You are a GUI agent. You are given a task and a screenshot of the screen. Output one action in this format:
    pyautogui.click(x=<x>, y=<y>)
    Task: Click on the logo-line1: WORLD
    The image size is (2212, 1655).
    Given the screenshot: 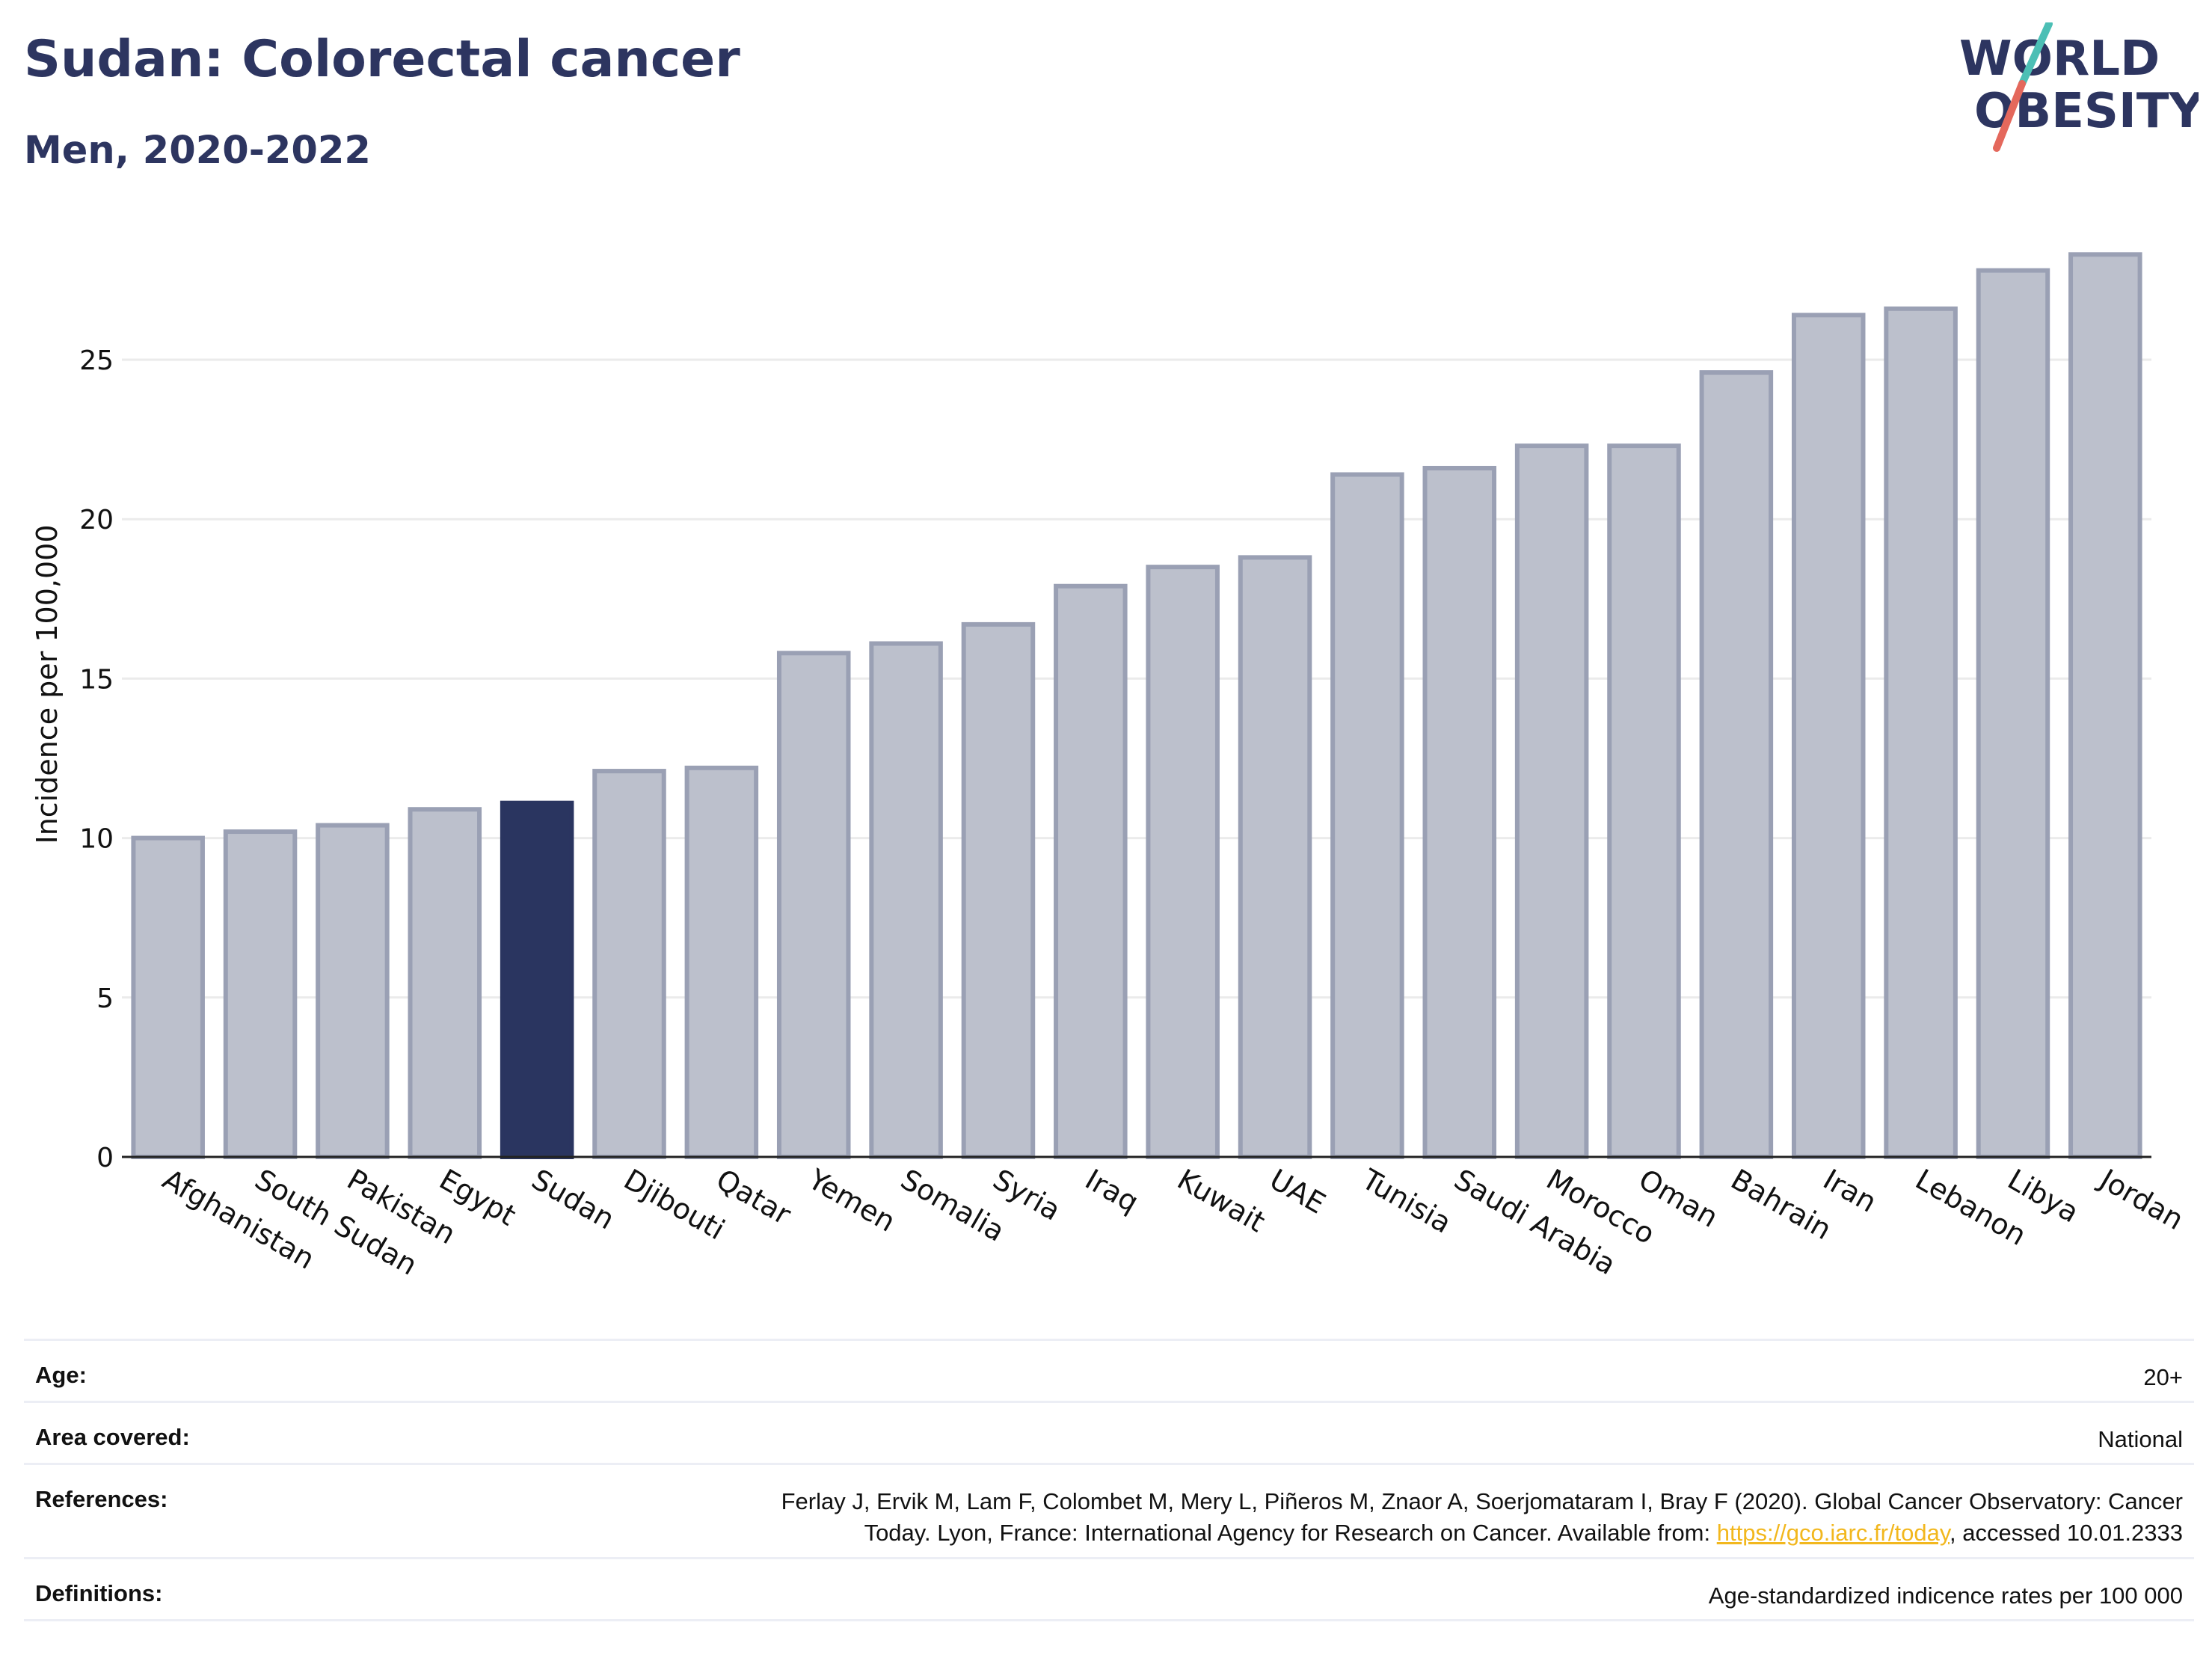 What is the action you would take?
    pyautogui.click(x=2059, y=59)
    